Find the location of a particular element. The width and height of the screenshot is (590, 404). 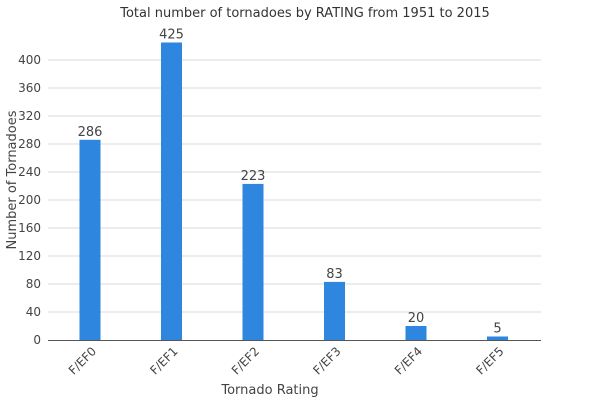

bar-value-label: 286 is located at coordinates (90, 132).